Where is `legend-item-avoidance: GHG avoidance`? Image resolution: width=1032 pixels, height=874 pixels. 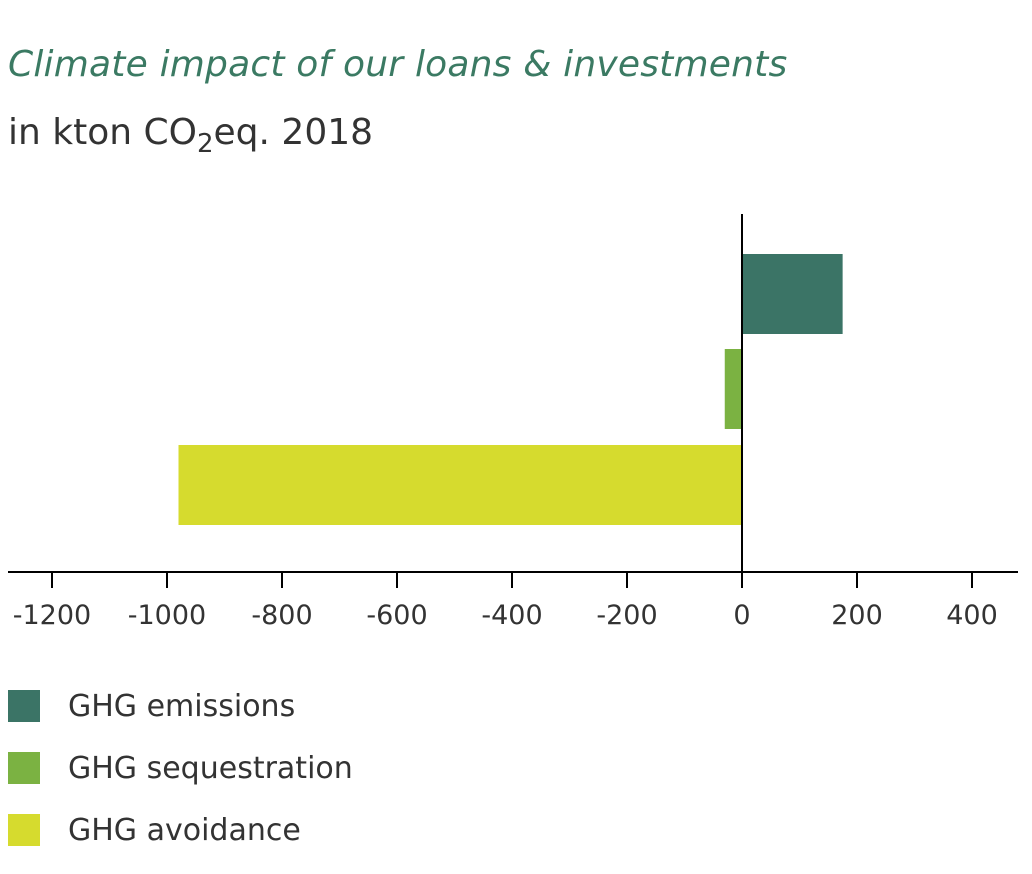 legend-item-avoidance: GHG avoidance is located at coordinates (180, 830).